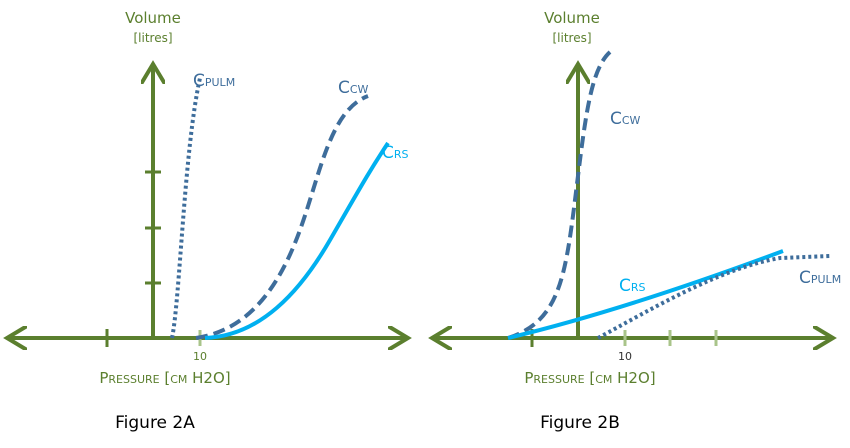 The image size is (850, 448). Describe the element at coordinates (155, 423) in the screenshot. I see `caption: Figure 2A` at that location.